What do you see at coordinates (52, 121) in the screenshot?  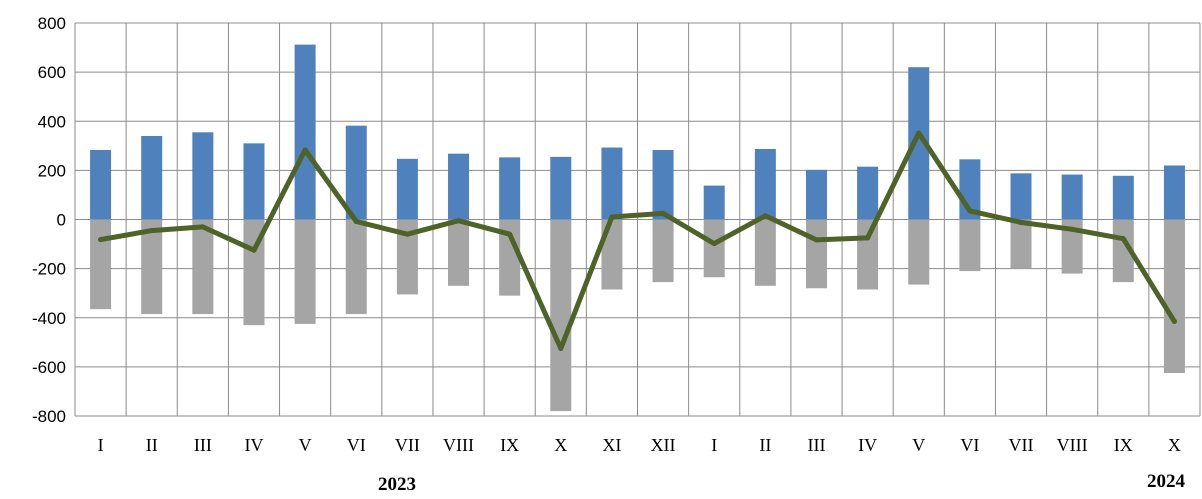 I see `y-tick-label: 400` at bounding box center [52, 121].